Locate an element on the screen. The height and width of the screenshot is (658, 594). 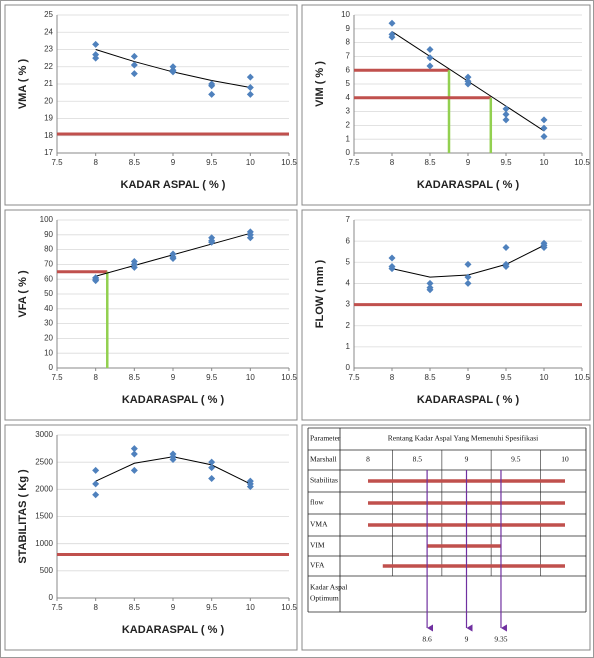
y-tick-label: 17 is located at coordinates (48, 152).